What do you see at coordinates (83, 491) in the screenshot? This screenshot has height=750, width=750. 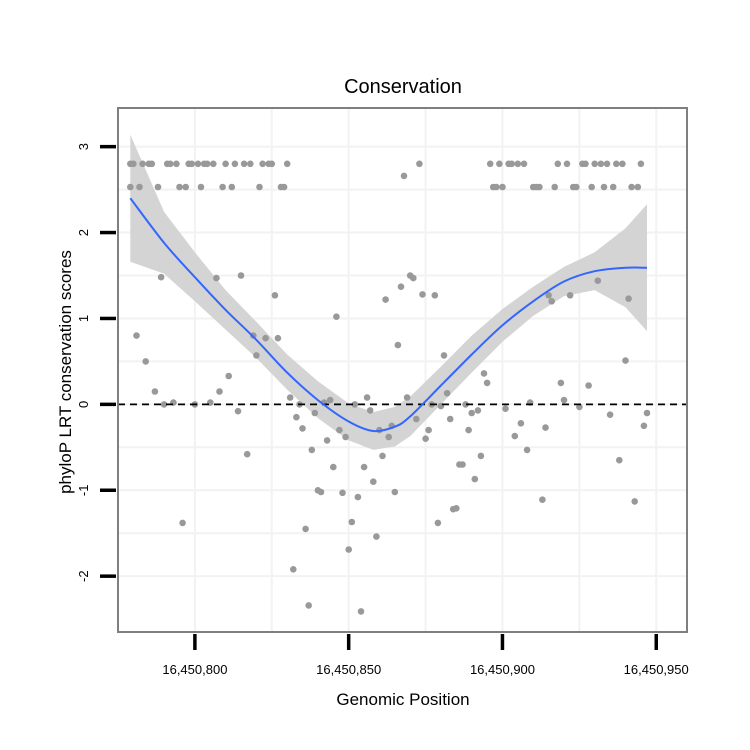 I see `y-tick-label: -1` at bounding box center [83, 491].